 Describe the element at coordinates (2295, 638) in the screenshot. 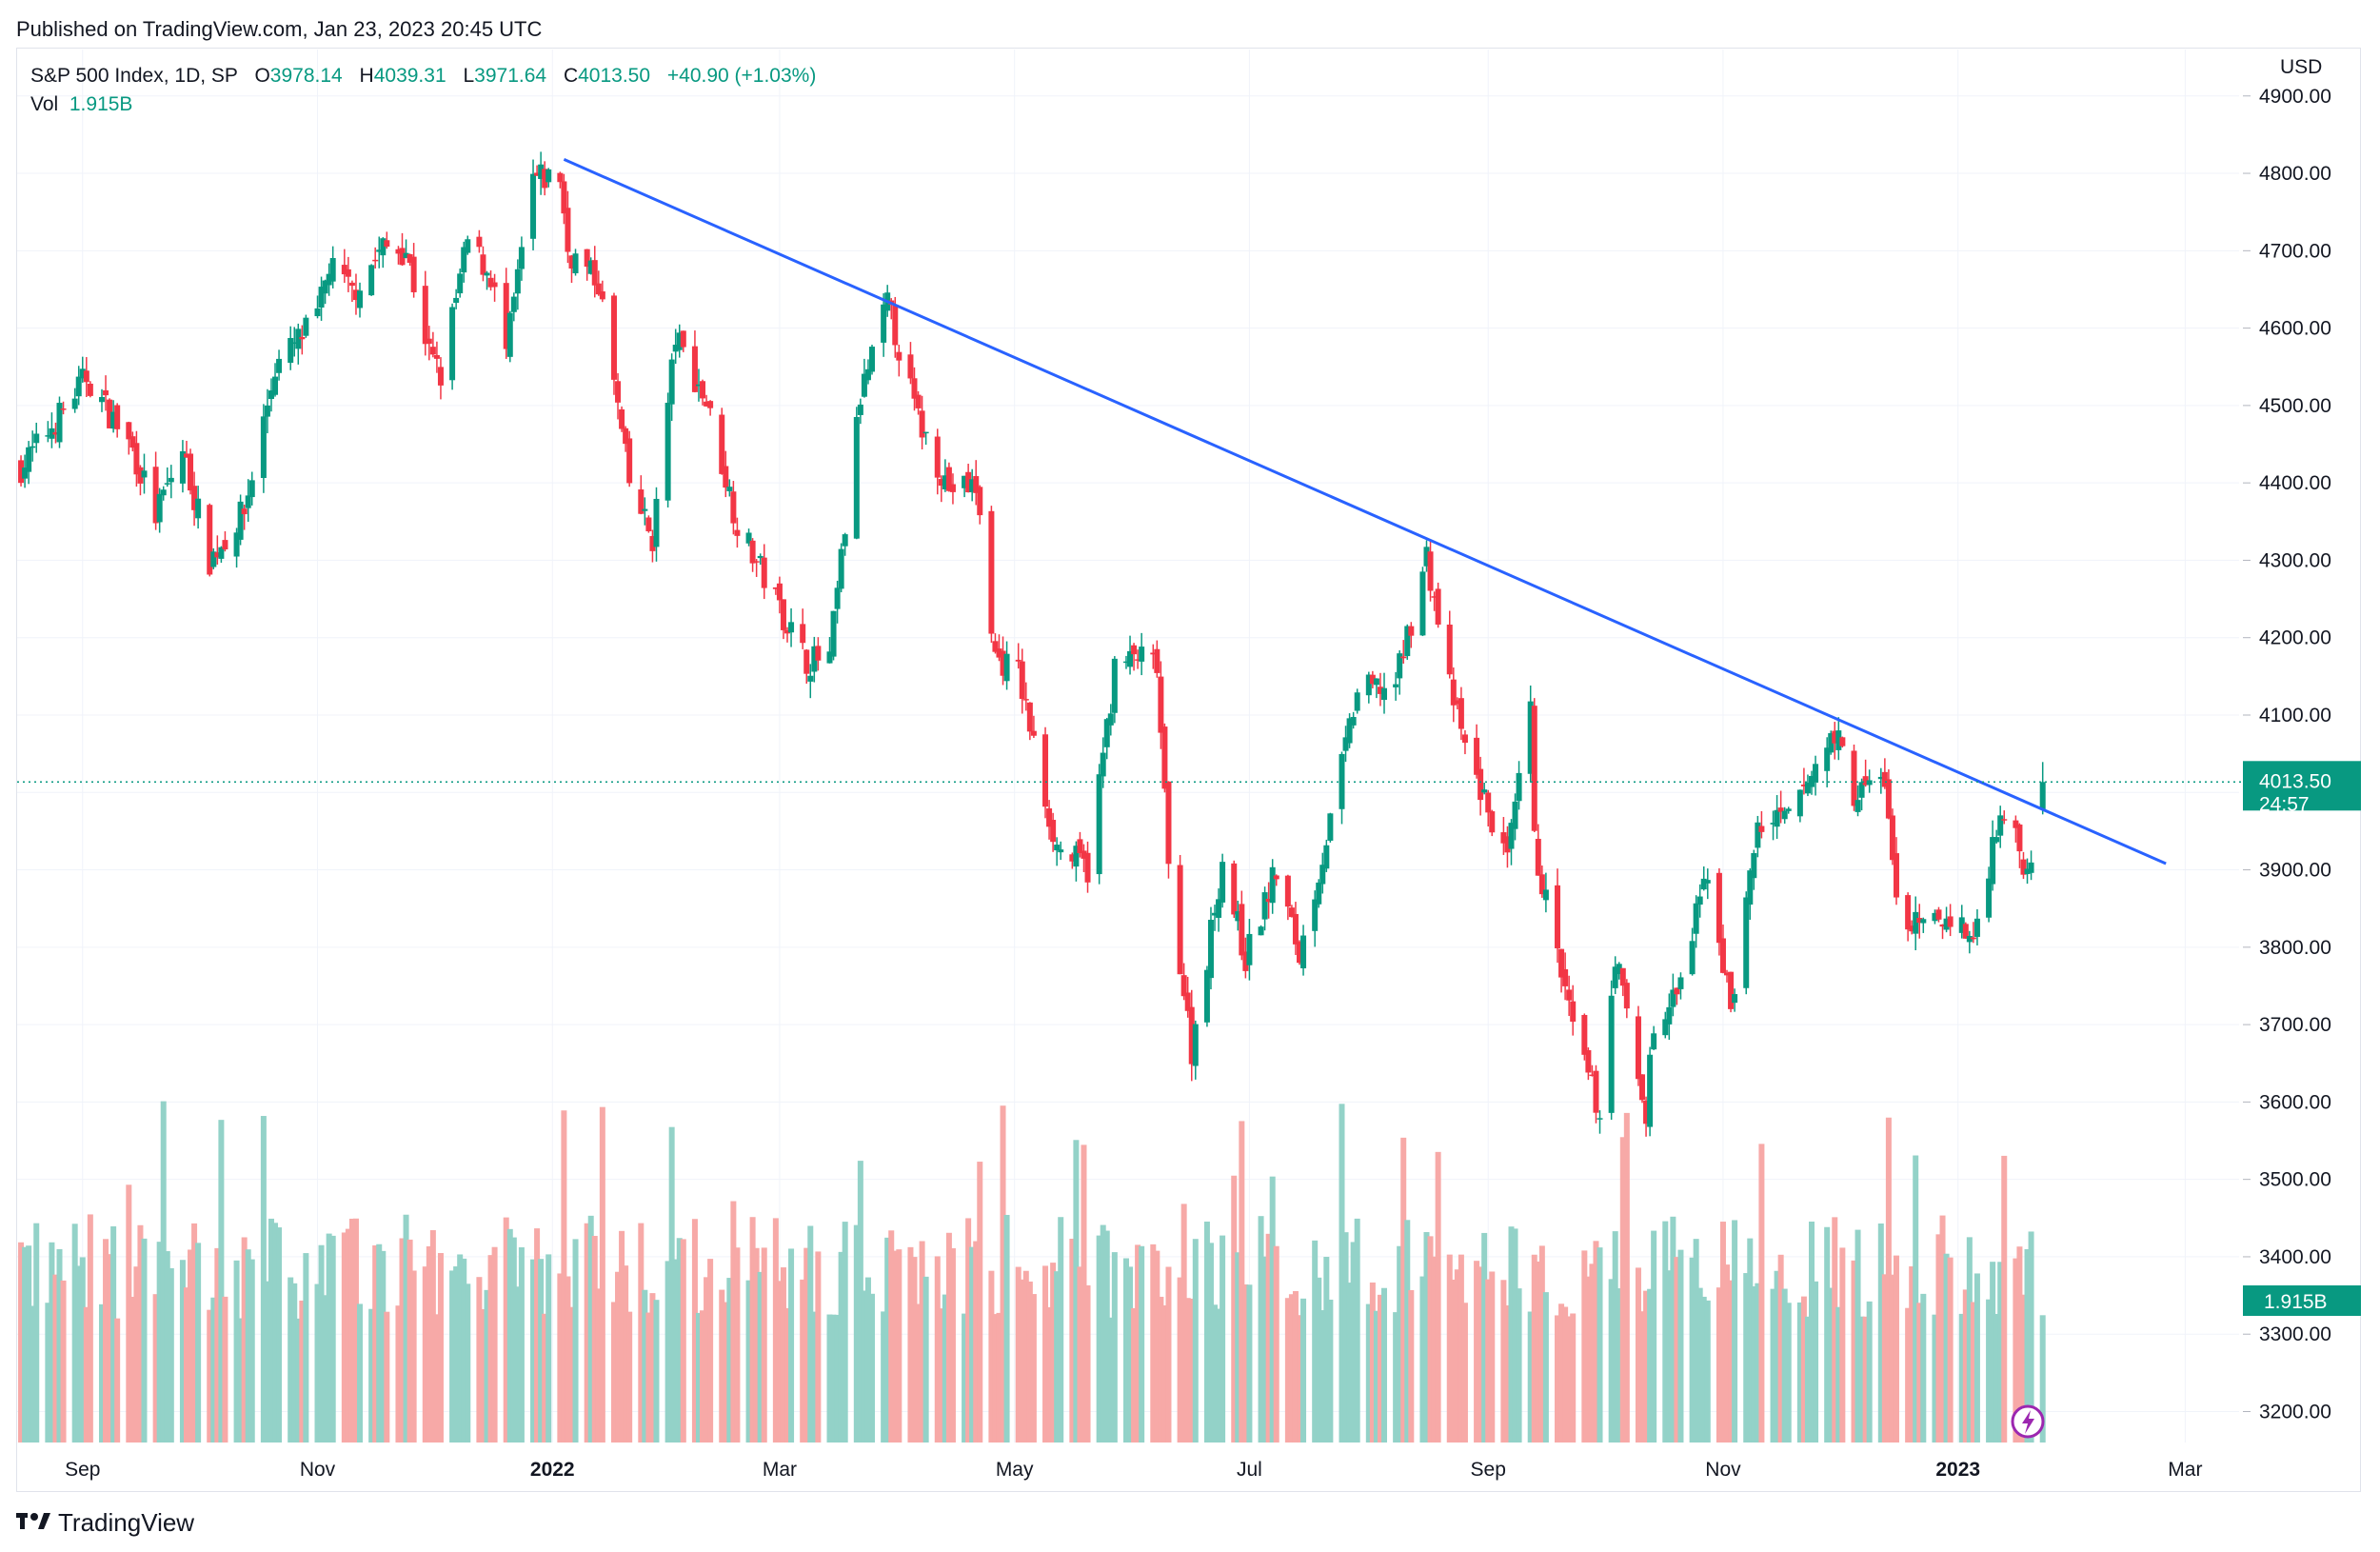

I see `price-tick-label: 4200.00` at that location.